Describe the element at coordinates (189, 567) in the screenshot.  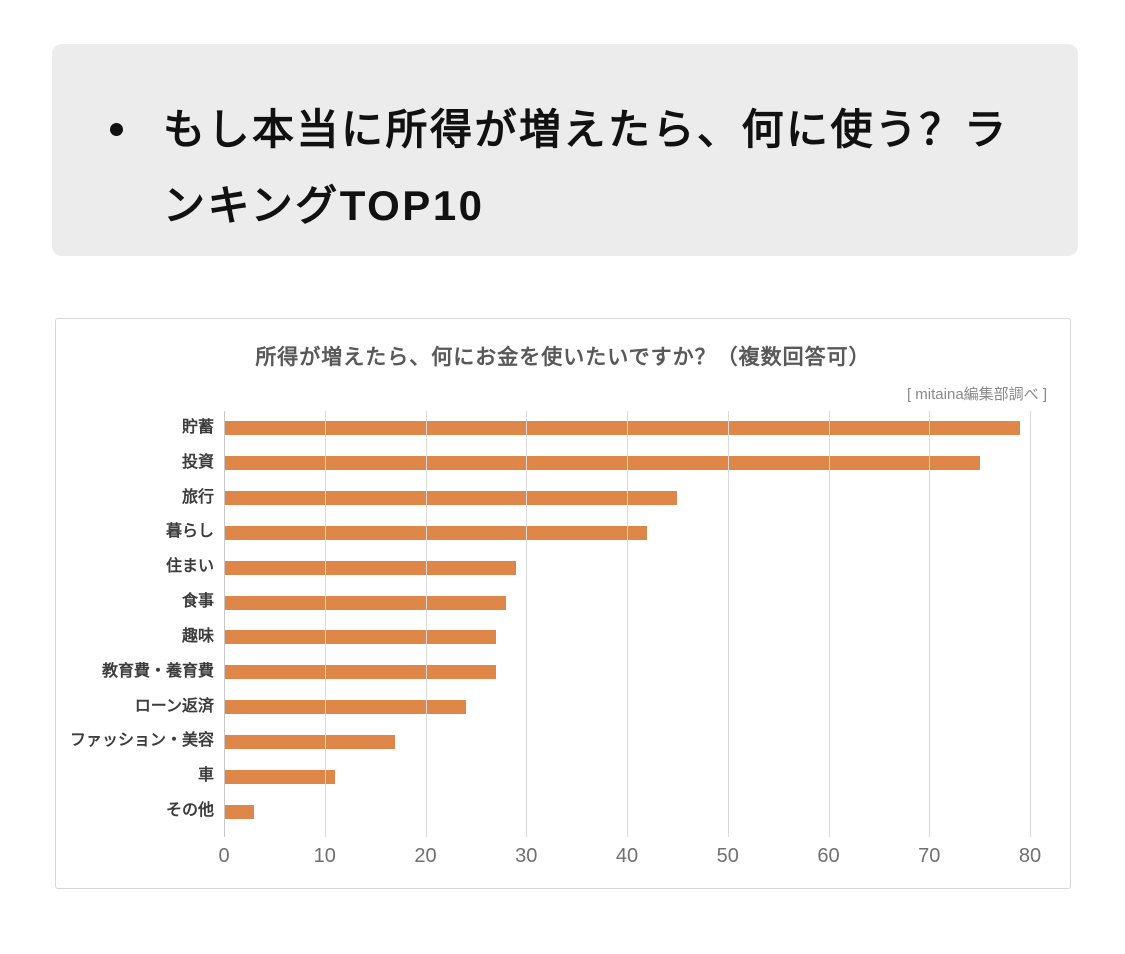
I see `category-label: 住まい` at that location.